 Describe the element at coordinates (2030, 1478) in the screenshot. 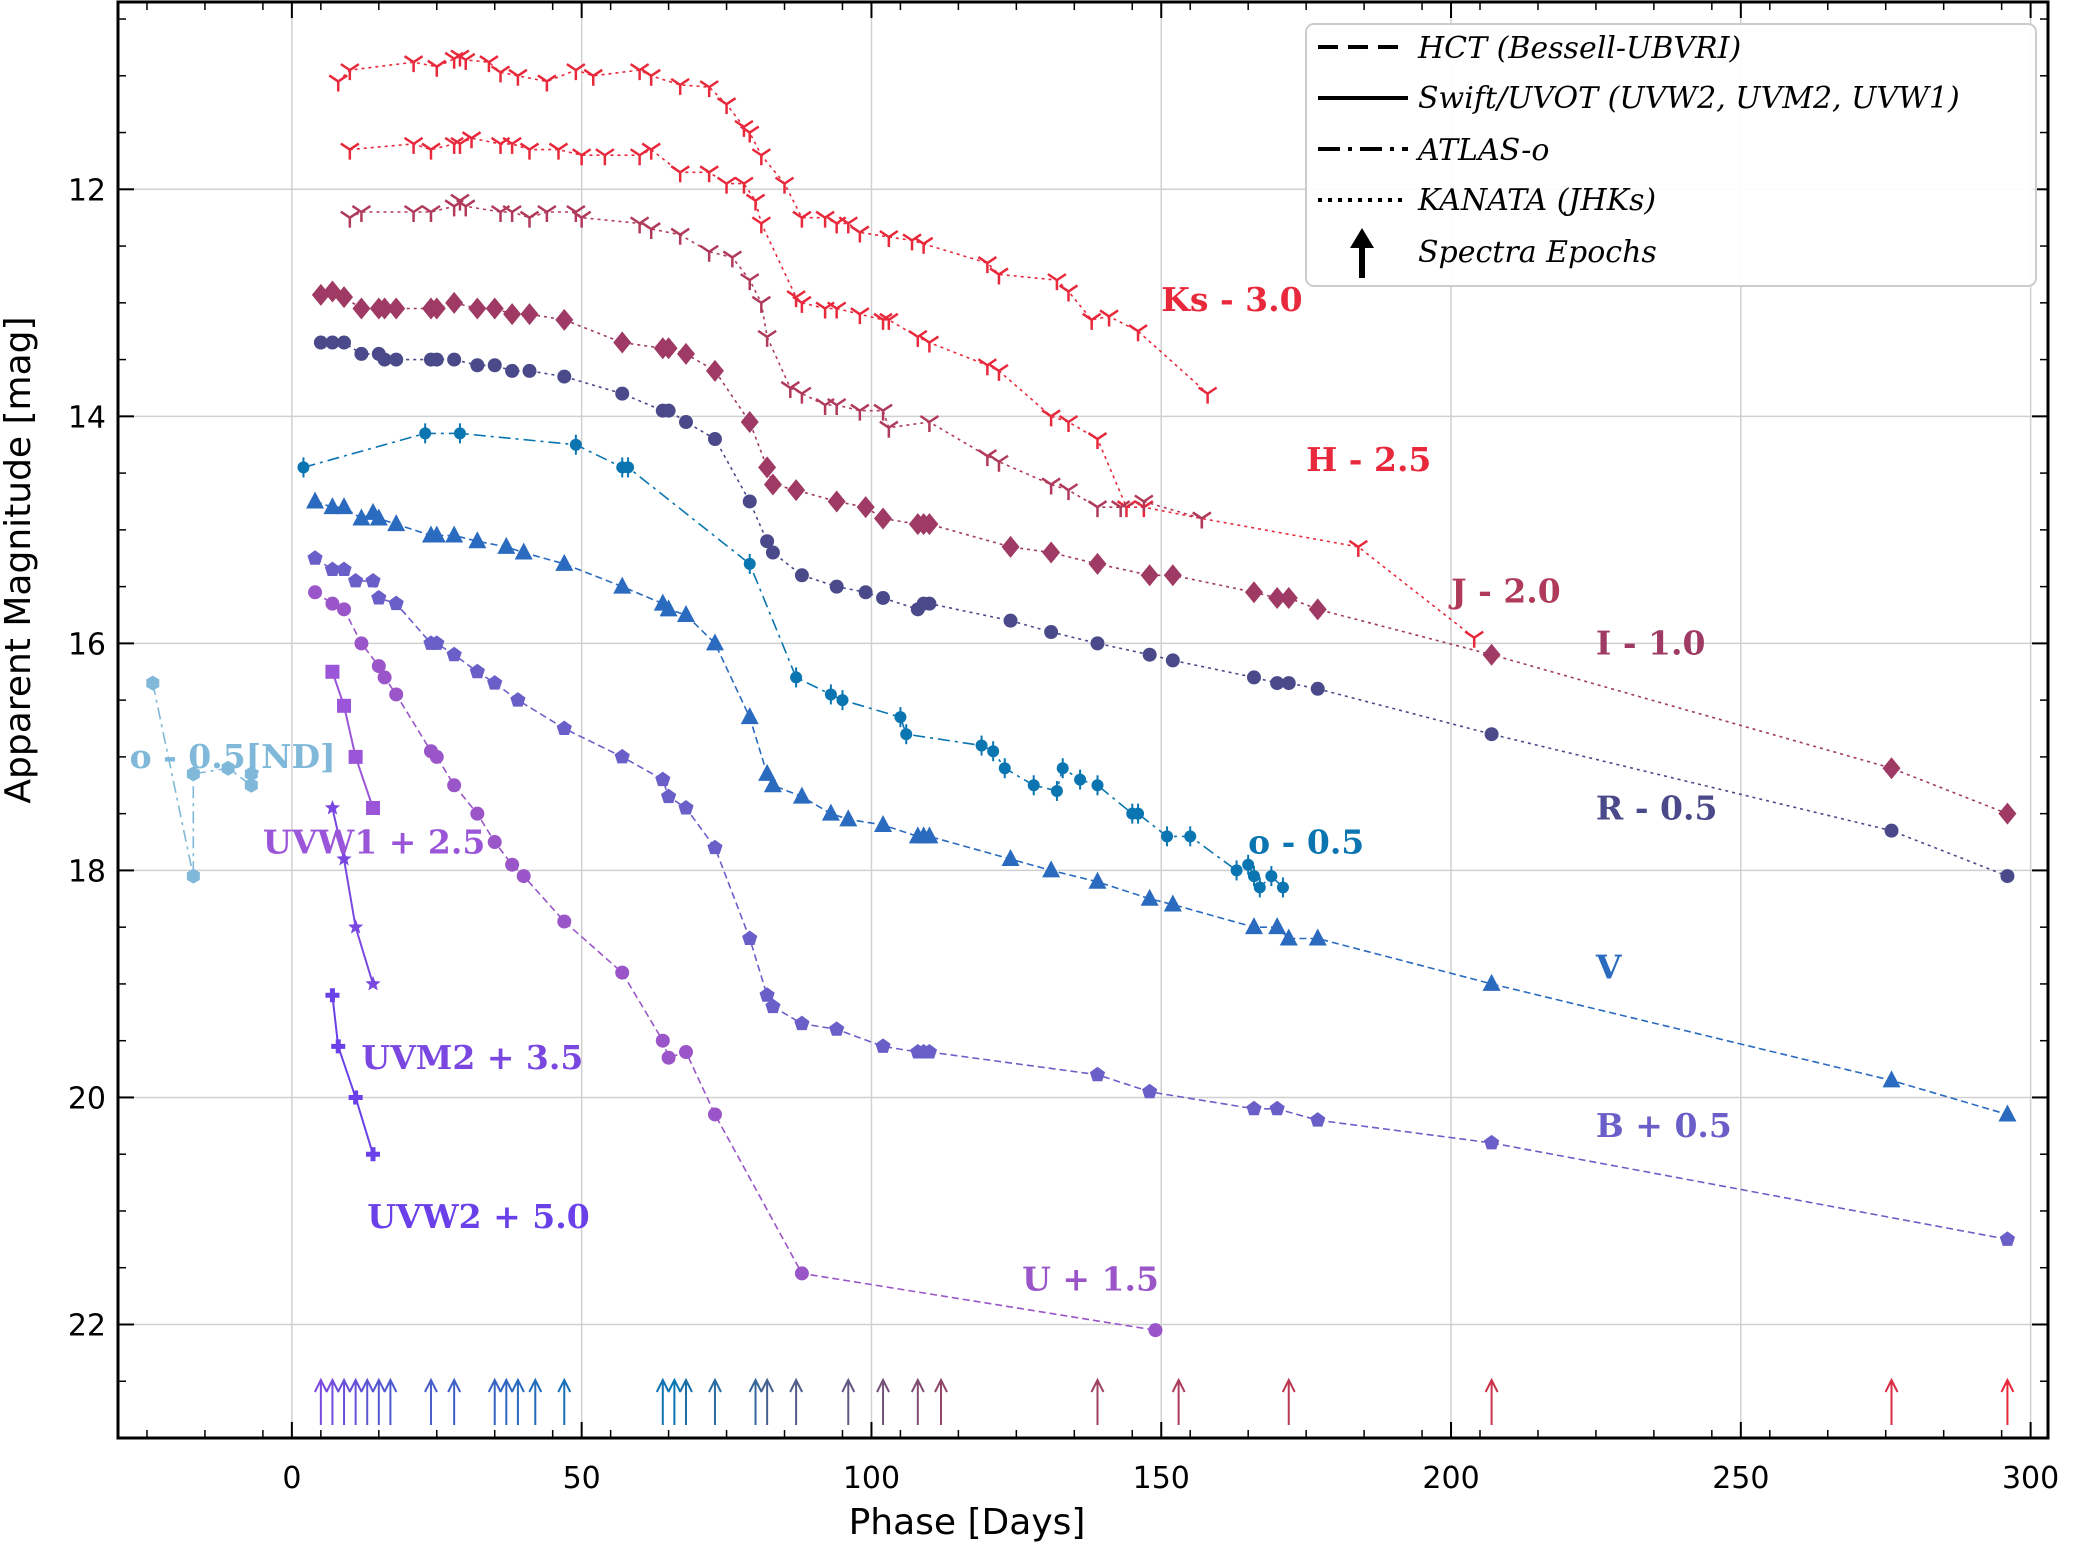

I see `x-tick-label: 300` at that location.